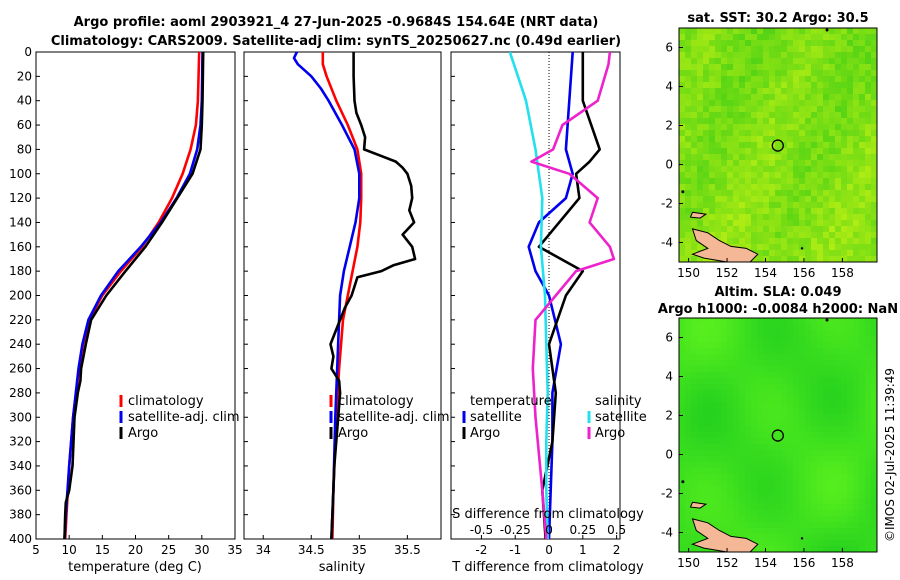 The width and height of the screenshot is (900, 580). I want to click on series-line-s-argo, so click(573, 295).